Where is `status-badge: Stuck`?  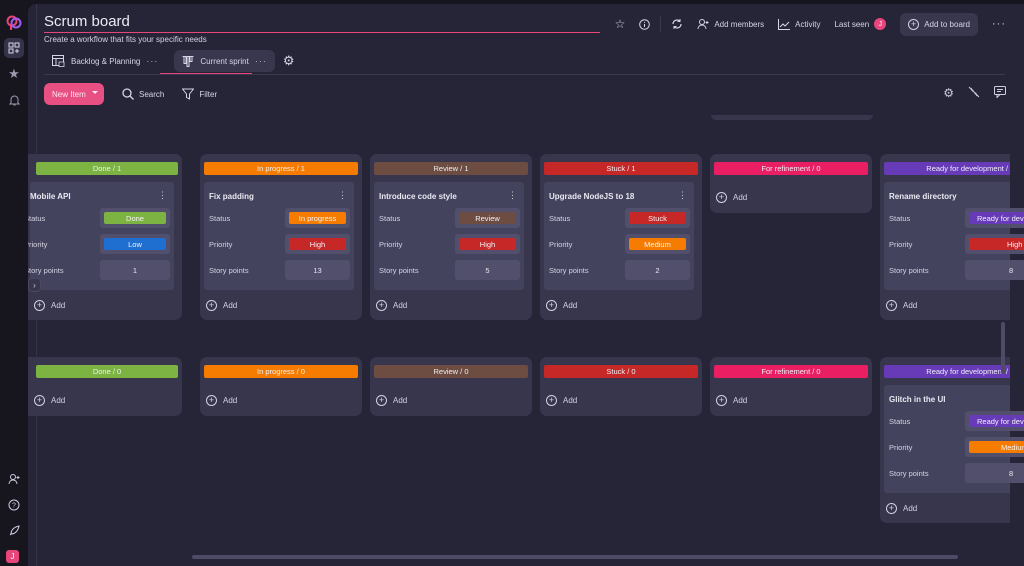
status-badge: Stuck is located at coordinates (657, 218).